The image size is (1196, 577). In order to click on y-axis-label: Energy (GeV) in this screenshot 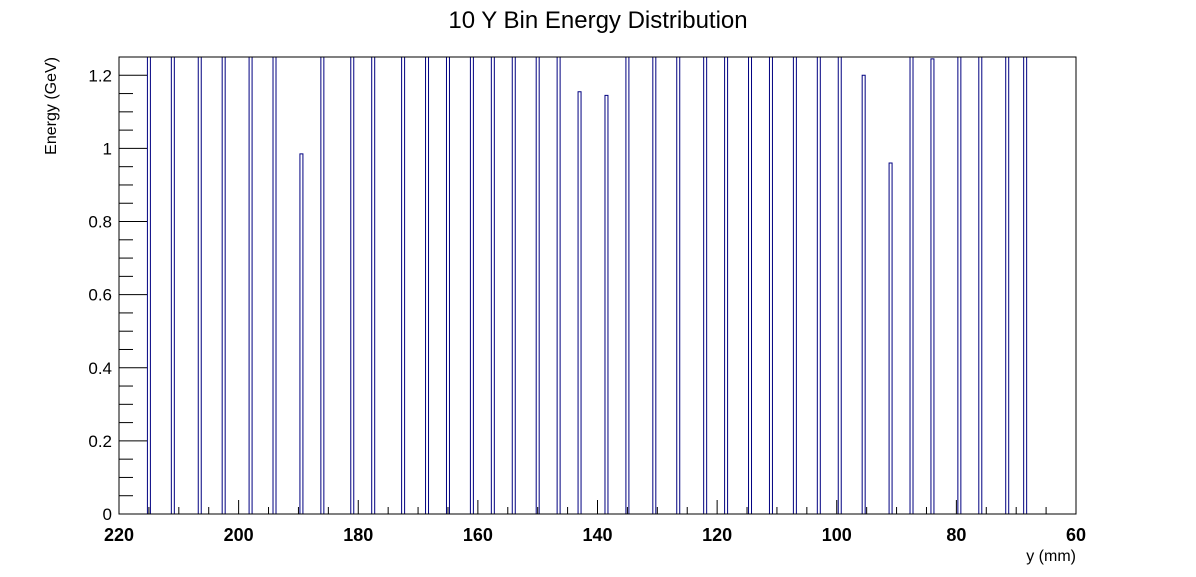, I will do `click(51, 106)`.